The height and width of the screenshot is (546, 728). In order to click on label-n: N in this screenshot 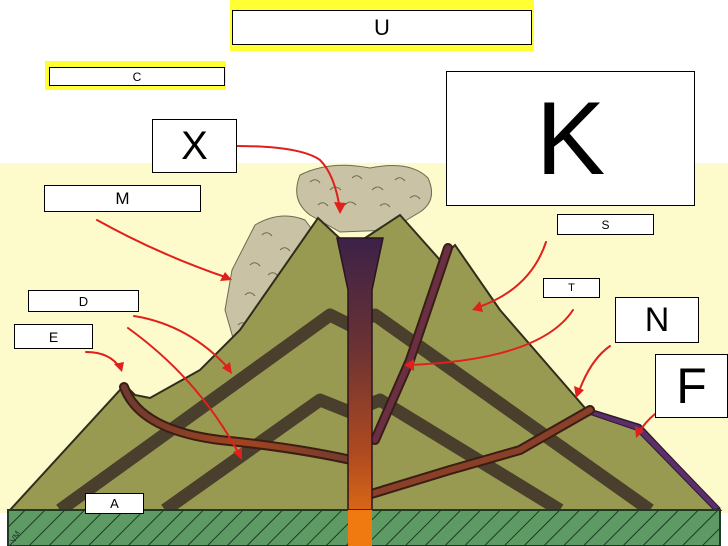, I will do `click(657, 320)`.